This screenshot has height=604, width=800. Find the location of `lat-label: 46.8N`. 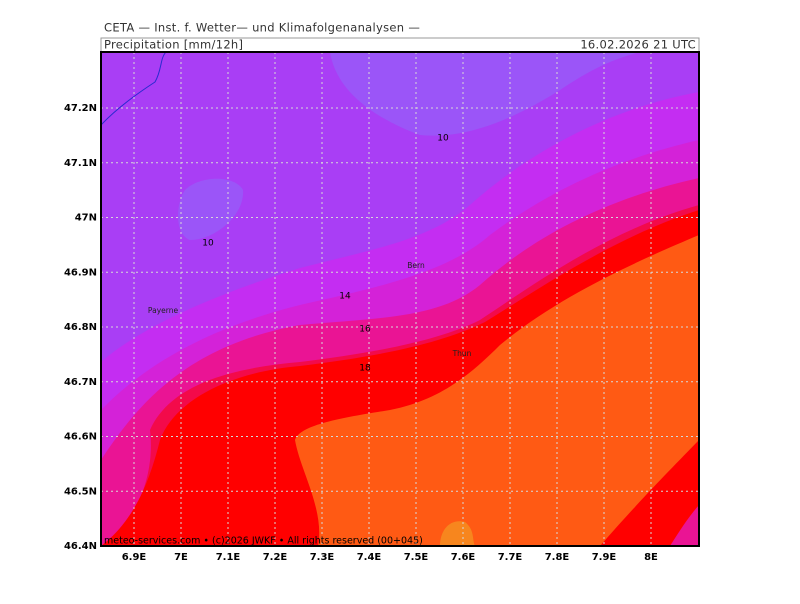

lat-label: 46.8N is located at coordinates (80, 327).